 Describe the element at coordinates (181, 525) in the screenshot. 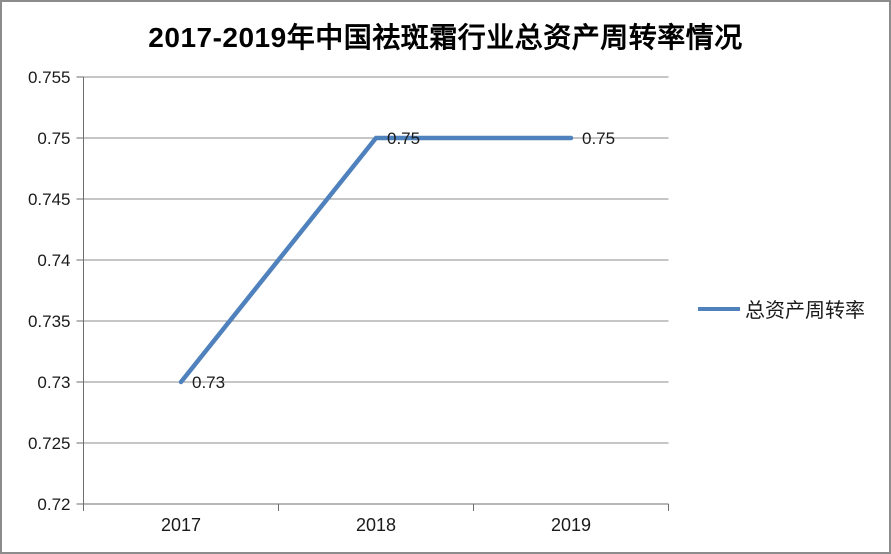

I see `x-axis-category-label: 2017` at that location.